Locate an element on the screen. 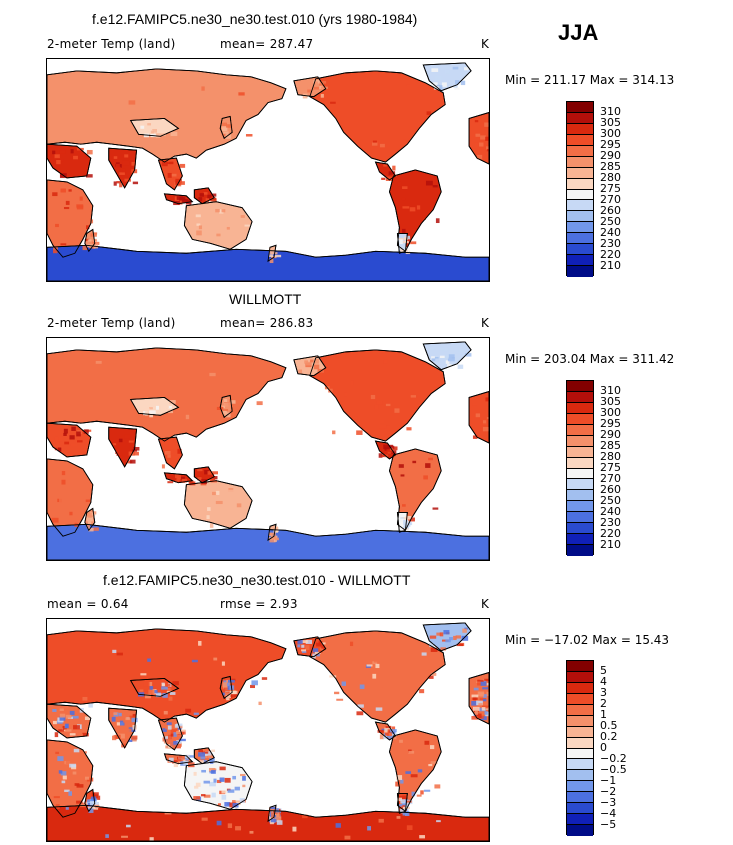 This screenshot has width=733, height=845. colorbar-tick-label: −0.5 is located at coordinates (613, 769).